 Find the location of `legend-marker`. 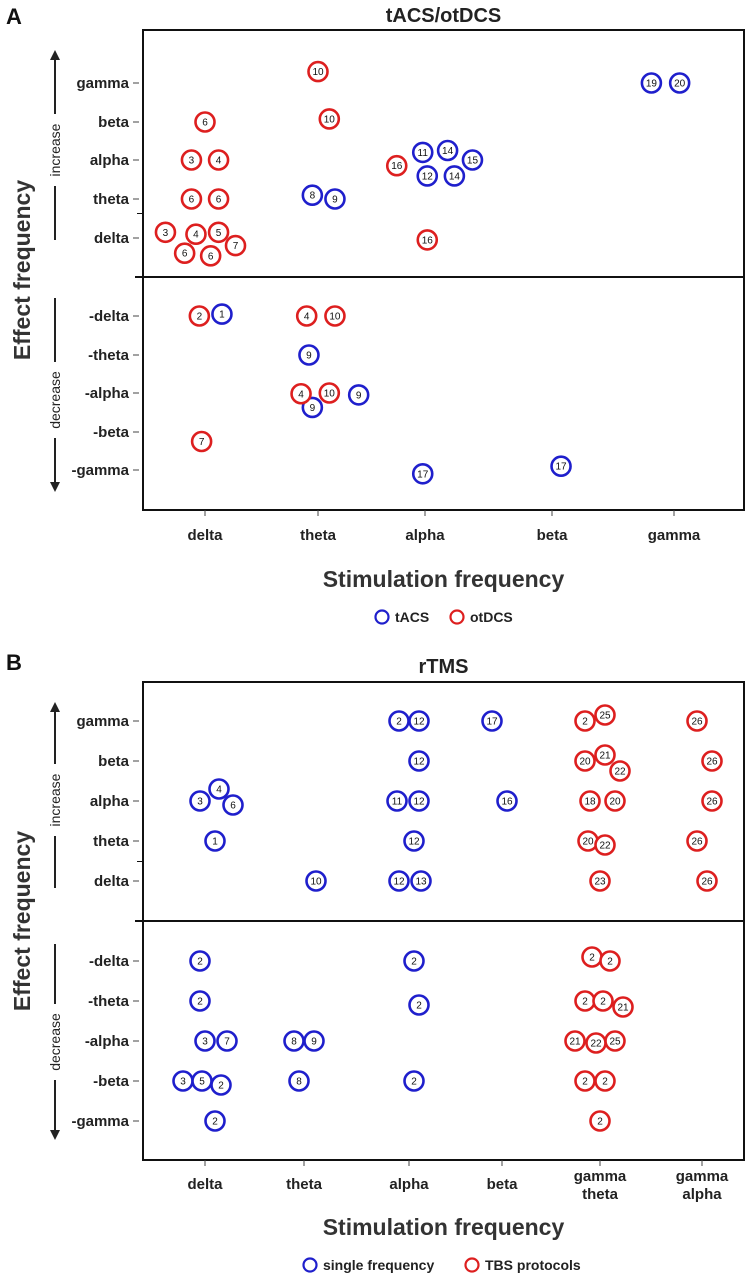

legend-marker is located at coordinates (382, 617).